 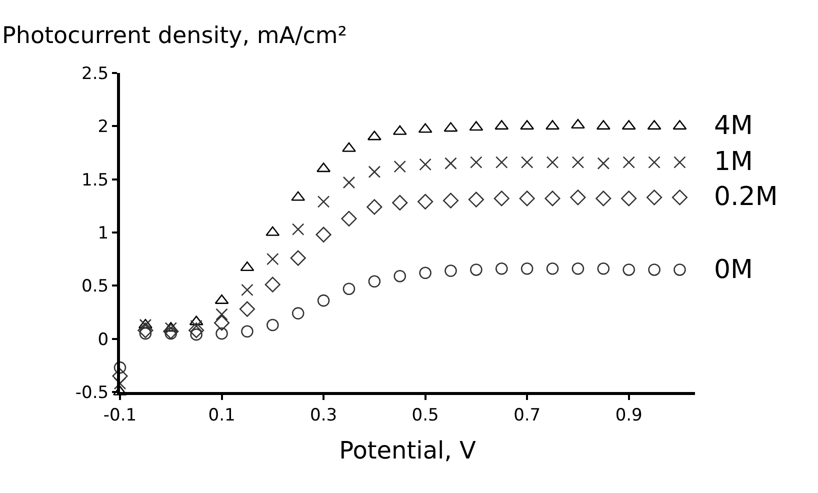 What do you see at coordinates (324, 415) in the screenshot?
I see `x-tick-label: 0.3` at bounding box center [324, 415].